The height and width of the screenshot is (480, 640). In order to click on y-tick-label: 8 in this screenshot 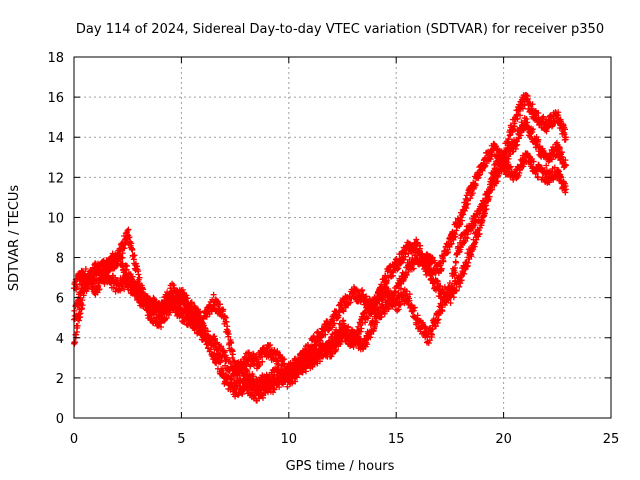, I will do `click(60, 259)`.